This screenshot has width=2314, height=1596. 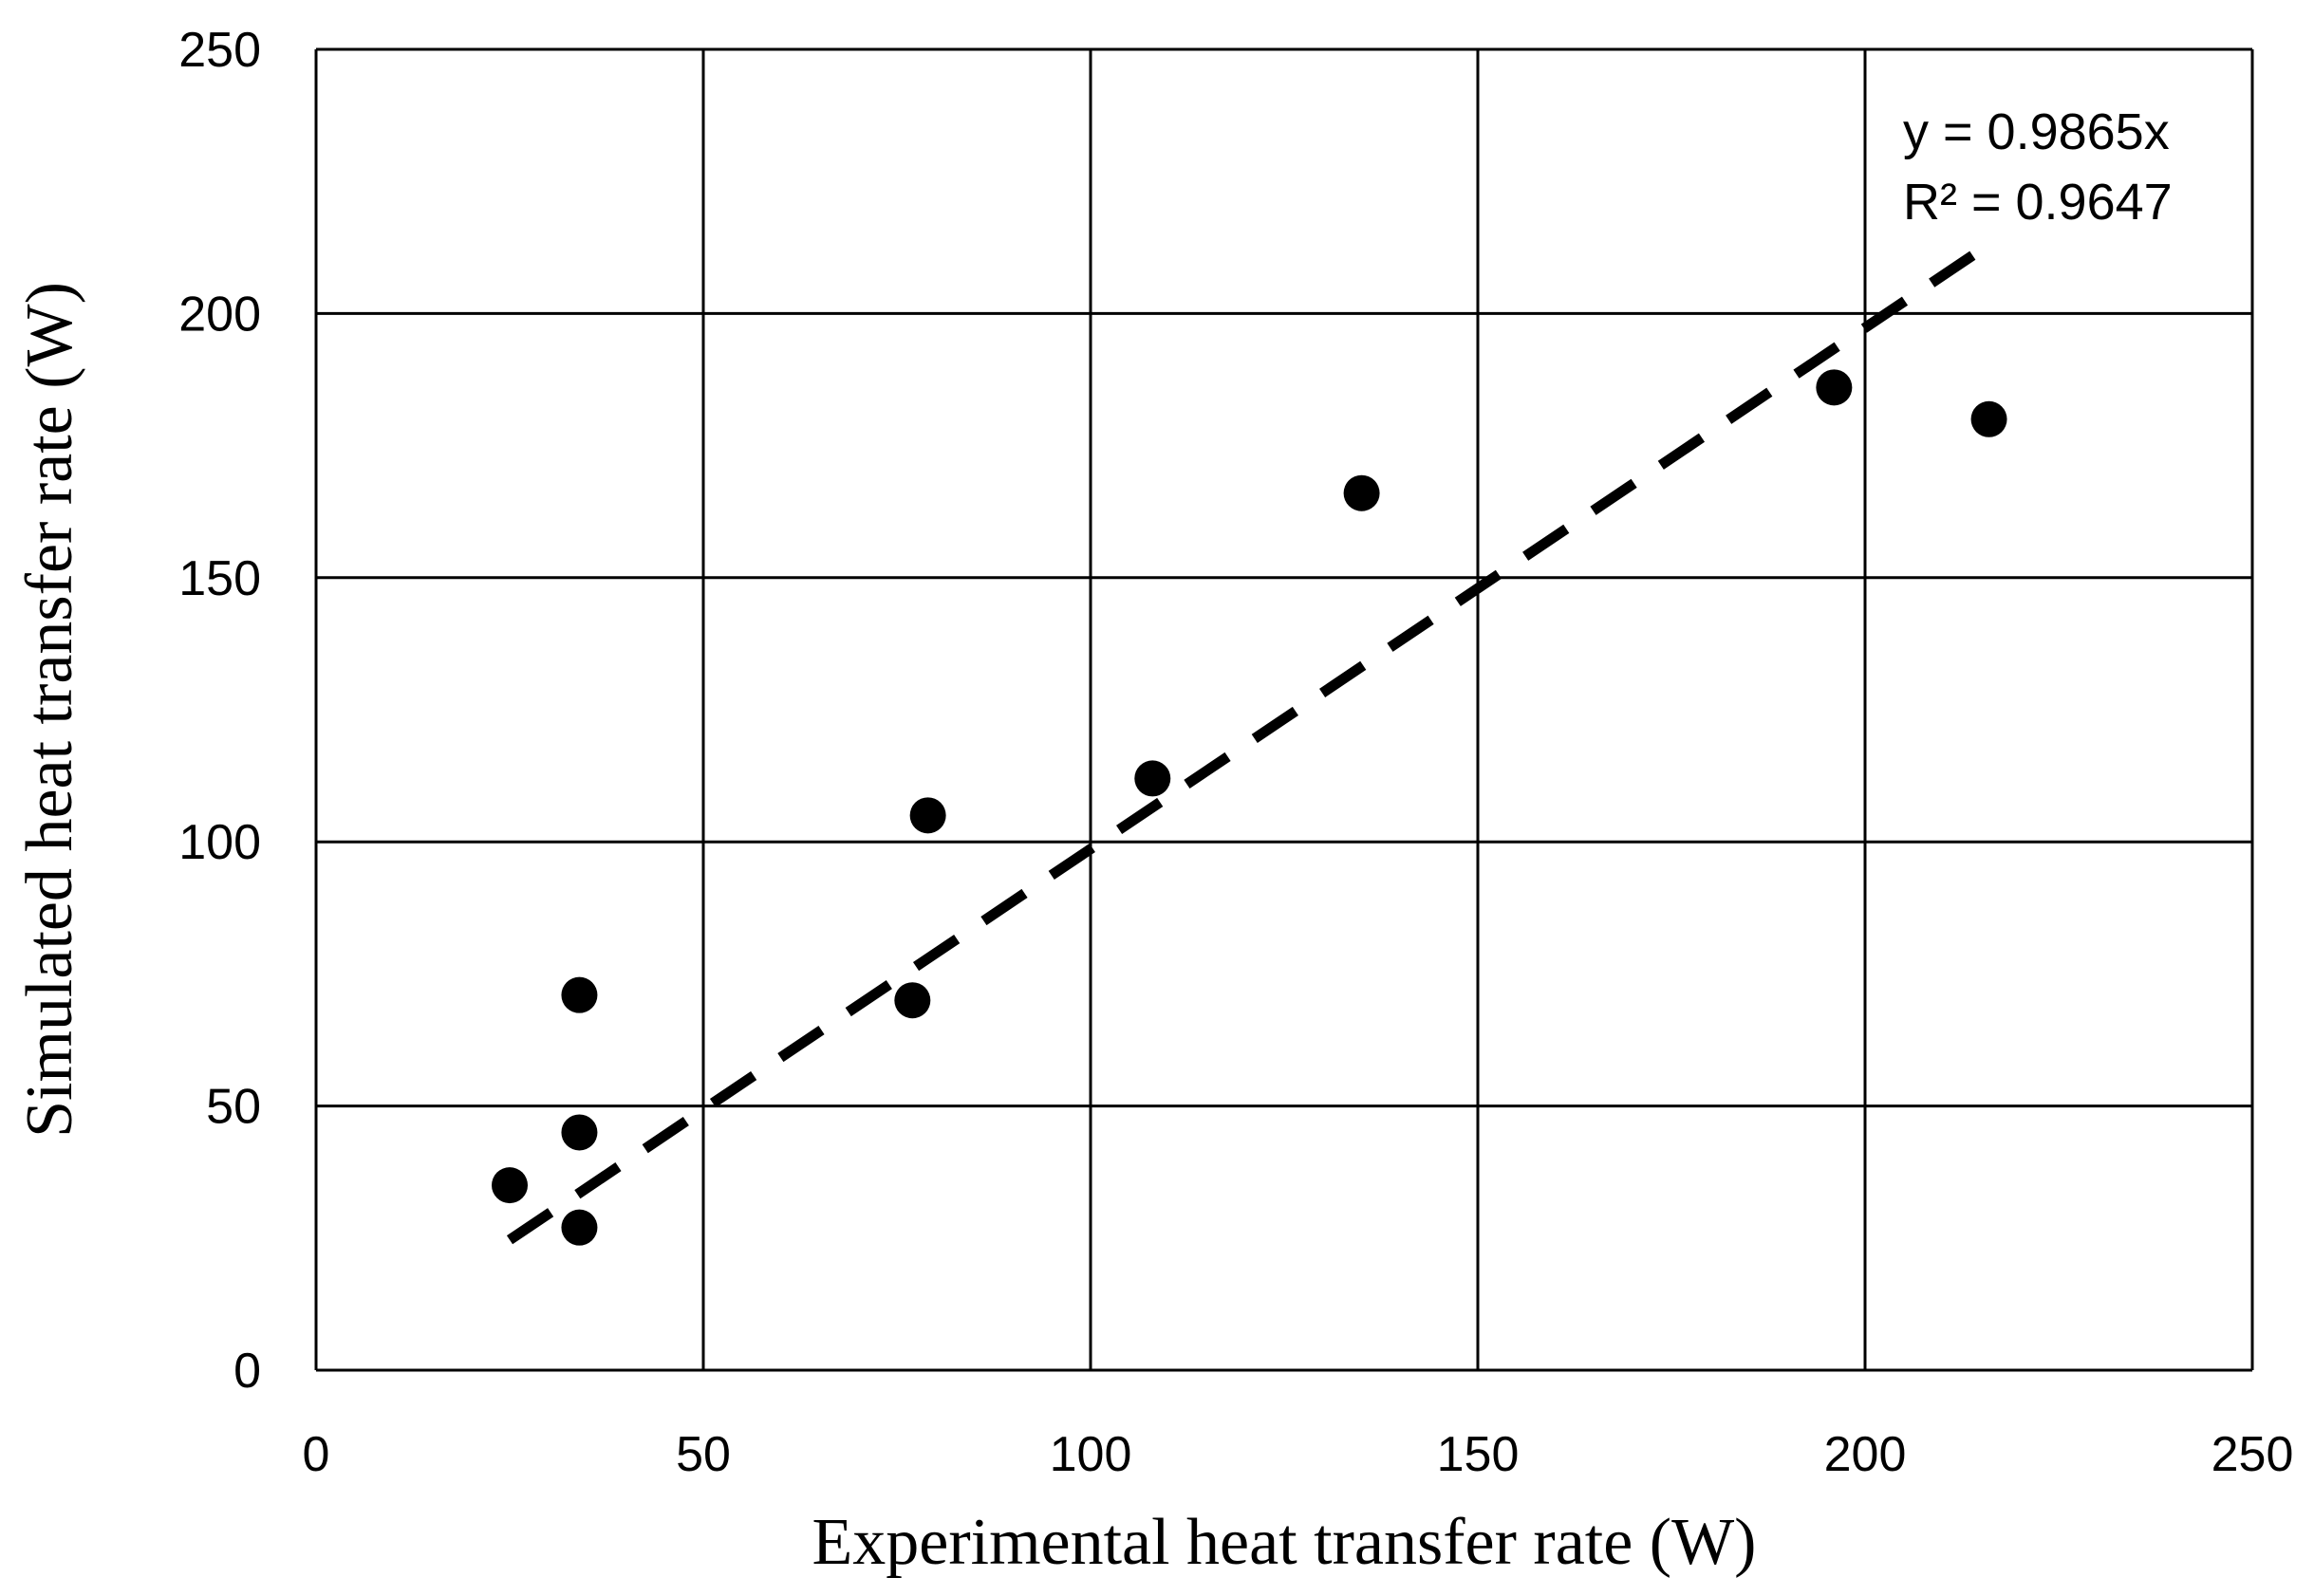 I want to click on x-tick-label: 0, so click(x=316, y=1454).